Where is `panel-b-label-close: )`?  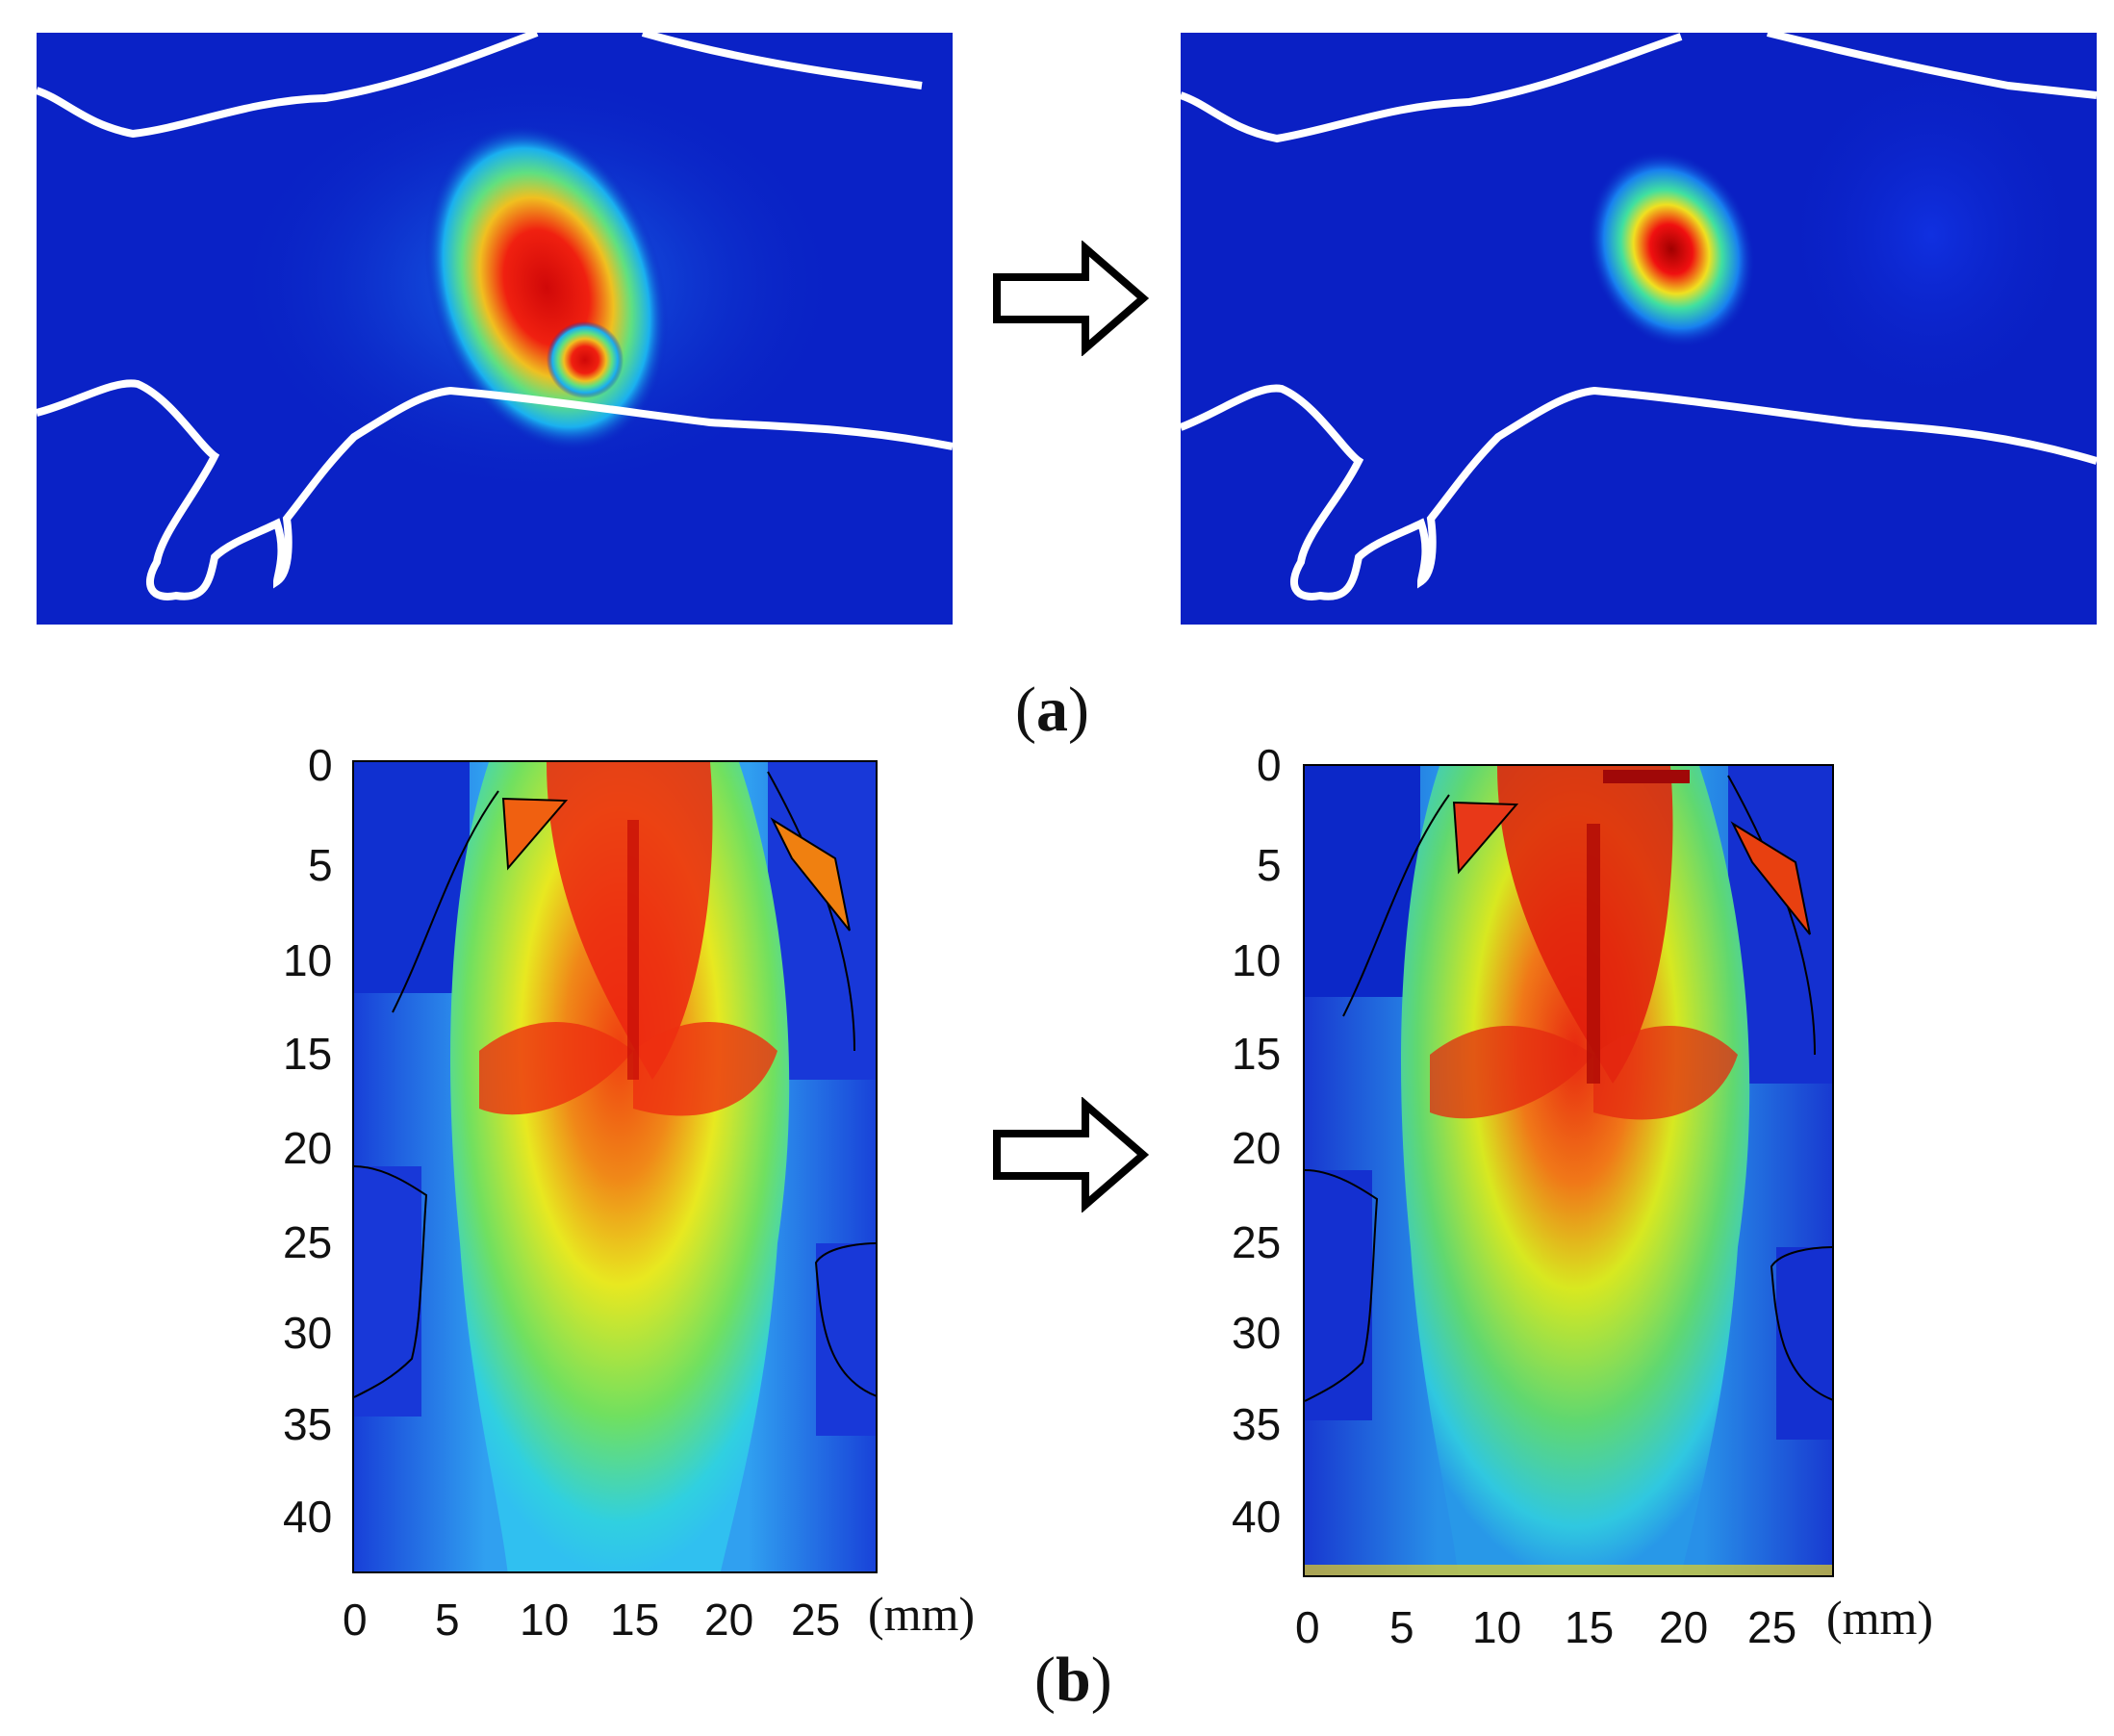
panel-b-label-close: ) is located at coordinates (1101, 1680).